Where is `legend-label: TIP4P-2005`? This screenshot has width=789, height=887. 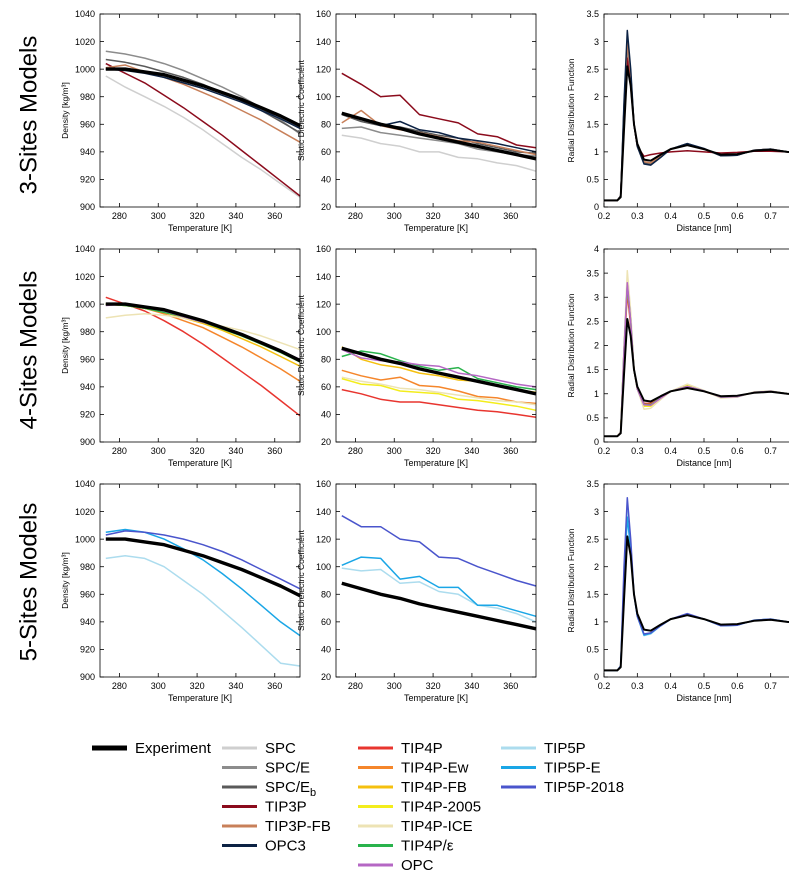 legend-label: TIP4P-2005 is located at coordinates (441, 807).